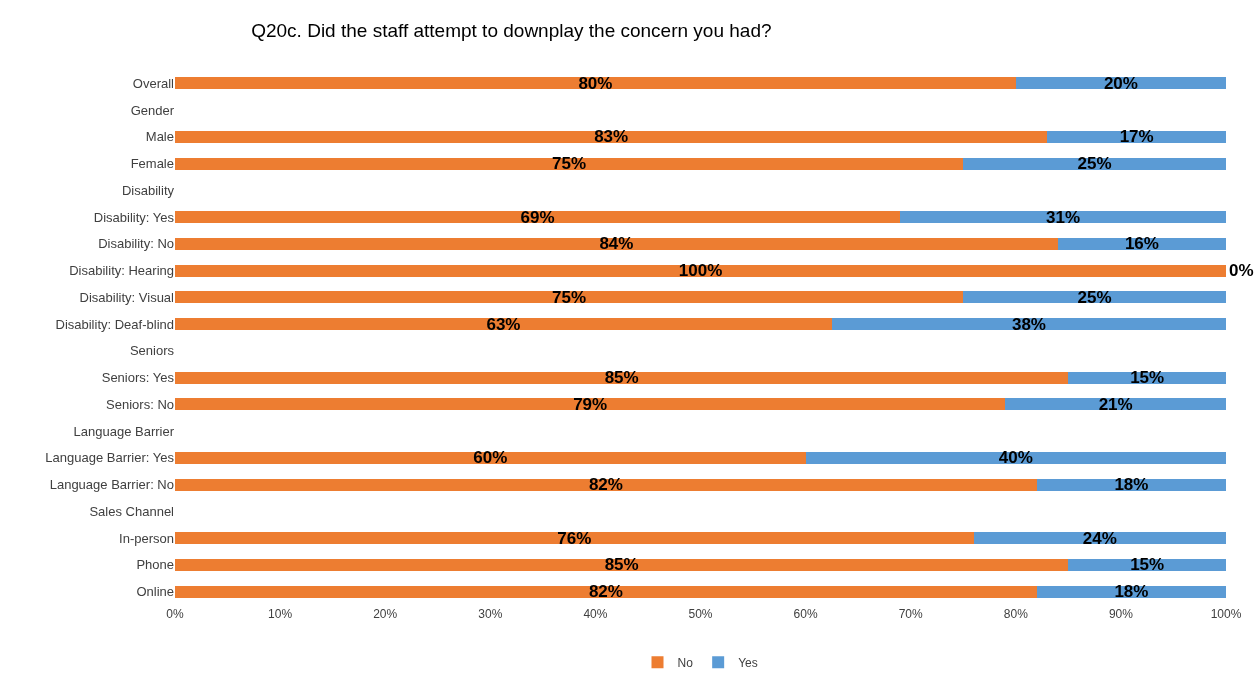 The width and height of the screenshot is (1256, 689). I want to click on data-label: 31%, so click(1063, 217).